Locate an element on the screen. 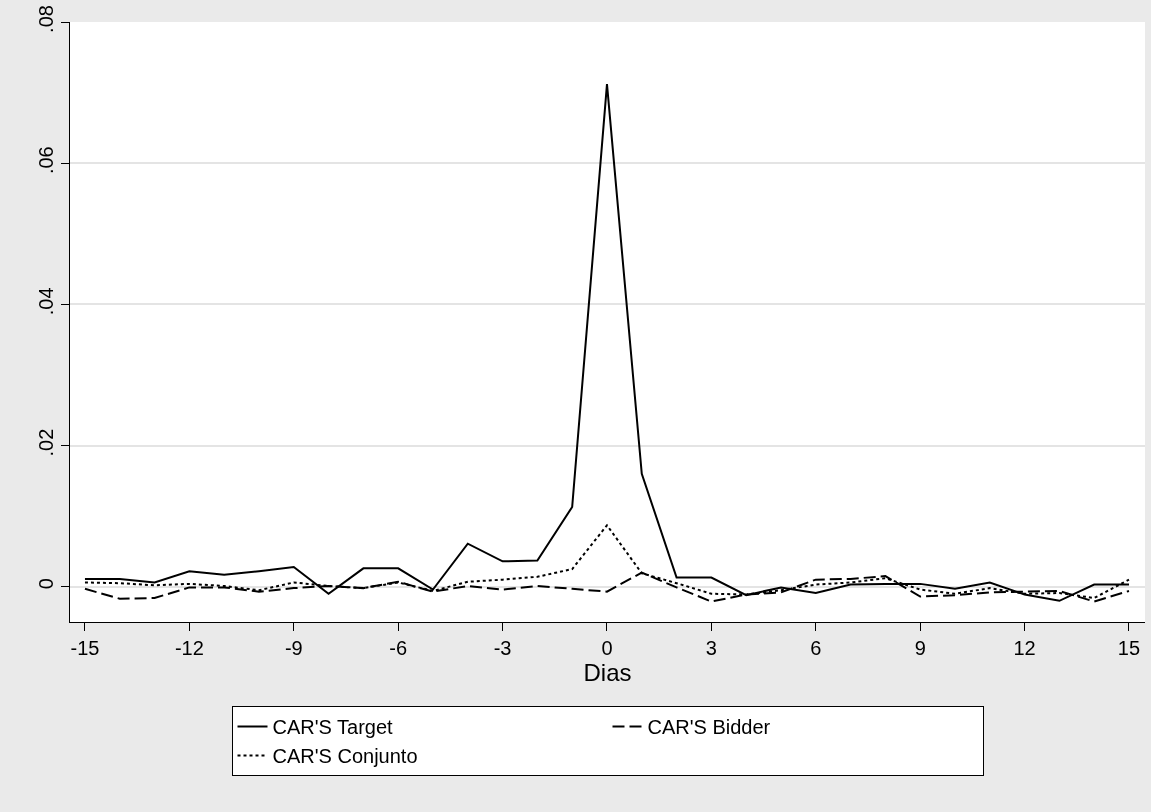  x-tick-label: 15 is located at coordinates (1129, 648).